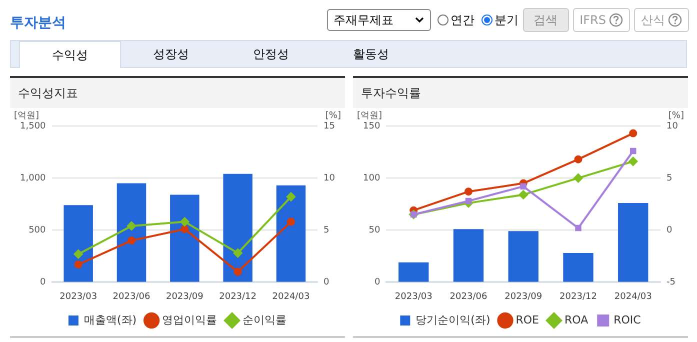 The width and height of the screenshot is (697, 342). Describe the element at coordinates (576, 319) in the screenshot. I see `legend-label: ROA` at that location.